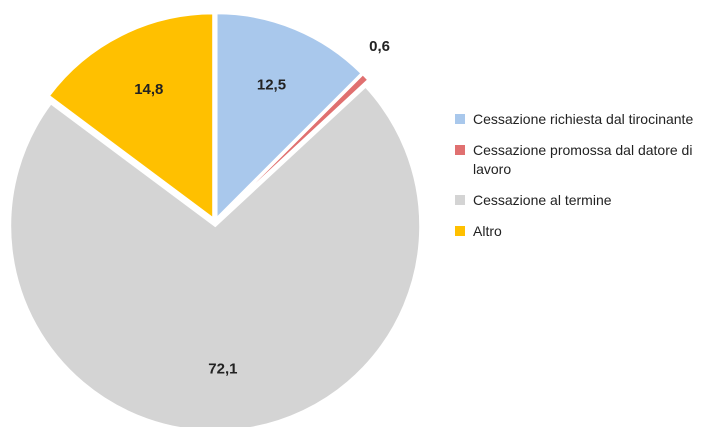 The image size is (704, 427). What do you see at coordinates (583, 159) in the screenshot?
I see `legend-label: Cessazione promossa dal datore di lavoro` at bounding box center [583, 159].